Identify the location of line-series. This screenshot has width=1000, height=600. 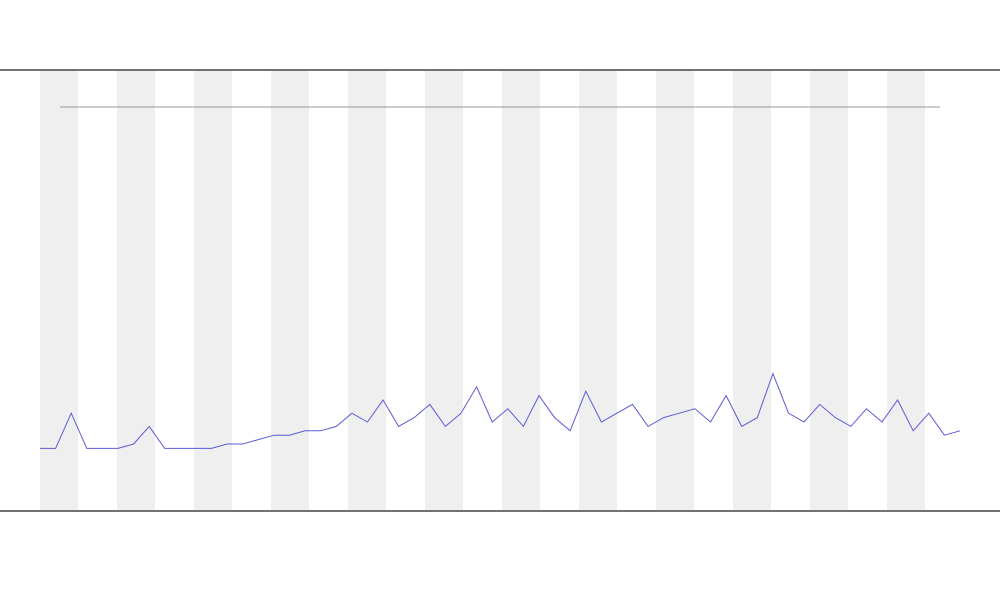
(500, 410).